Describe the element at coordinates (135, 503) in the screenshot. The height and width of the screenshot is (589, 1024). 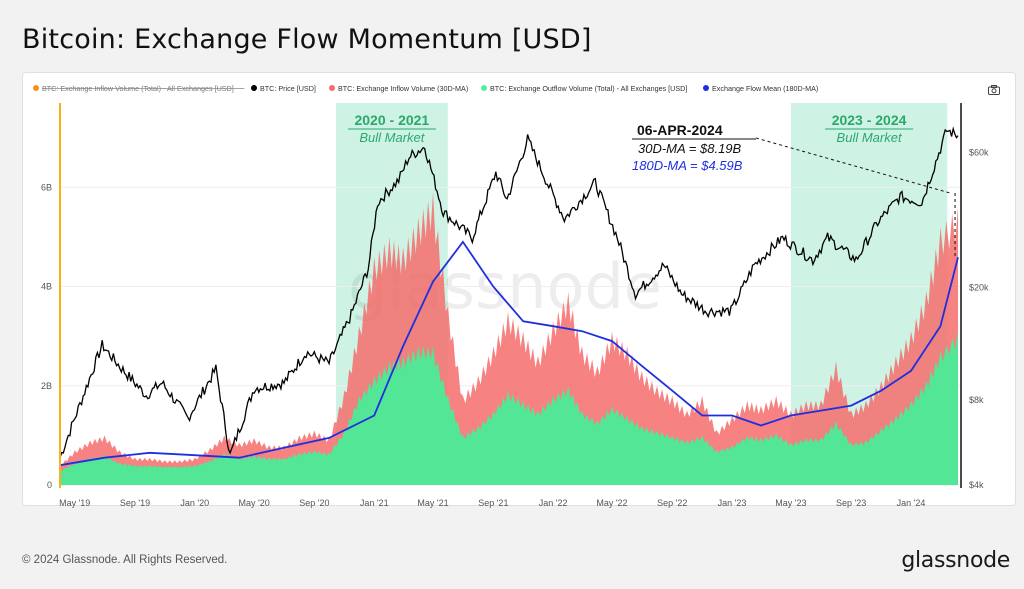
I see `x-tick: Sep '19` at that location.